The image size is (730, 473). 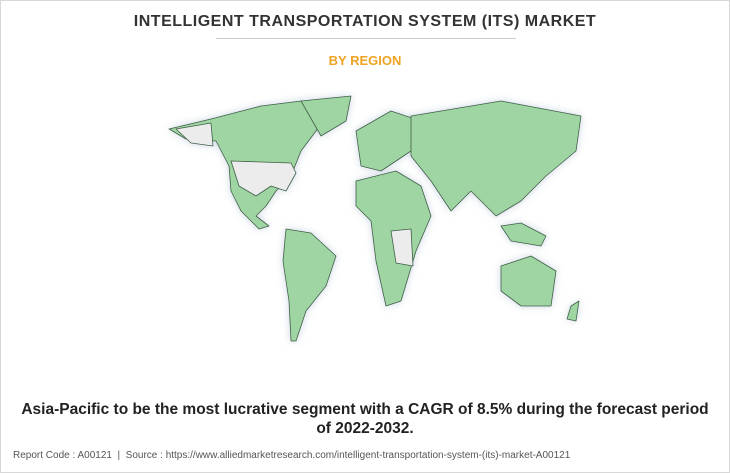 What do you see at coordinates (573, 311) in the screenshot?
I see `new-zealand` at bounding box center [573, 311].